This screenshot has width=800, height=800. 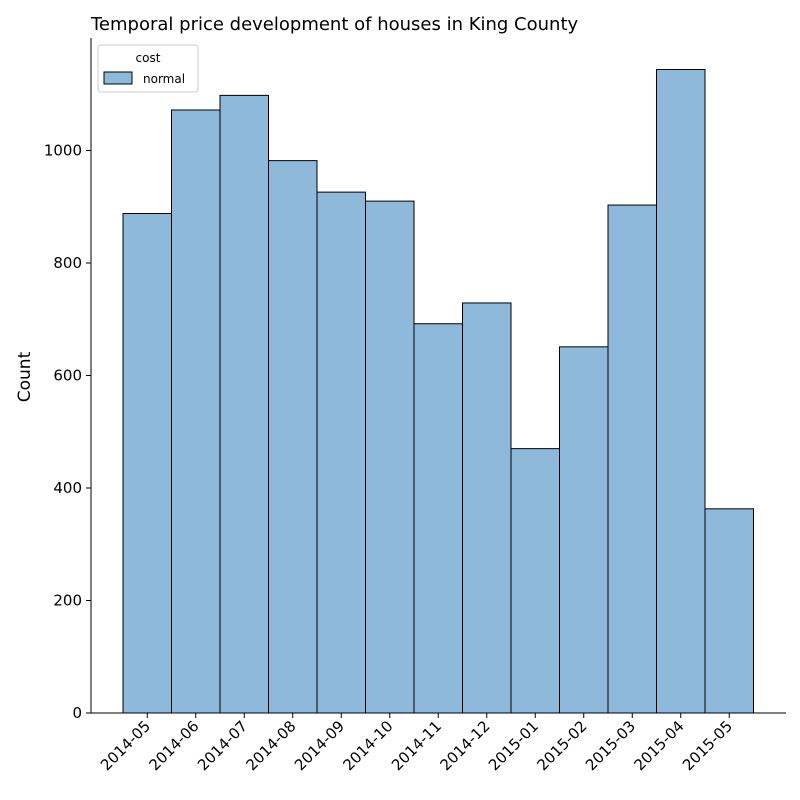 What do you see at coordinates (659, 745) in the screenshot?
I see `x-tick-label: 2015-04` at bounding box center [659, 745].